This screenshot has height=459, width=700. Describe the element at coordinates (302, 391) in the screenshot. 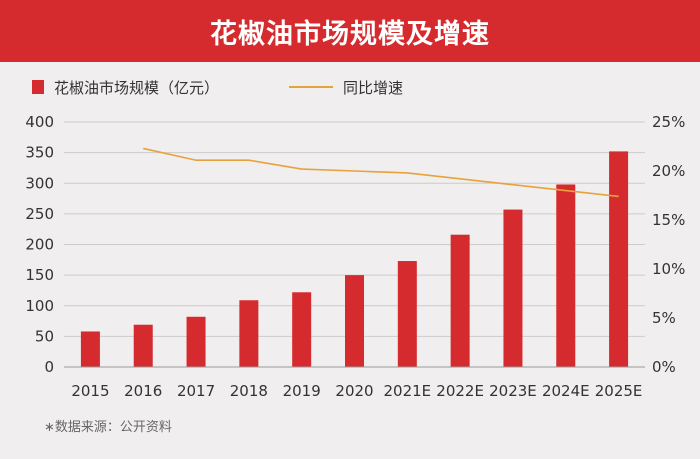

I see `x-tick-label: 2019` at that location.